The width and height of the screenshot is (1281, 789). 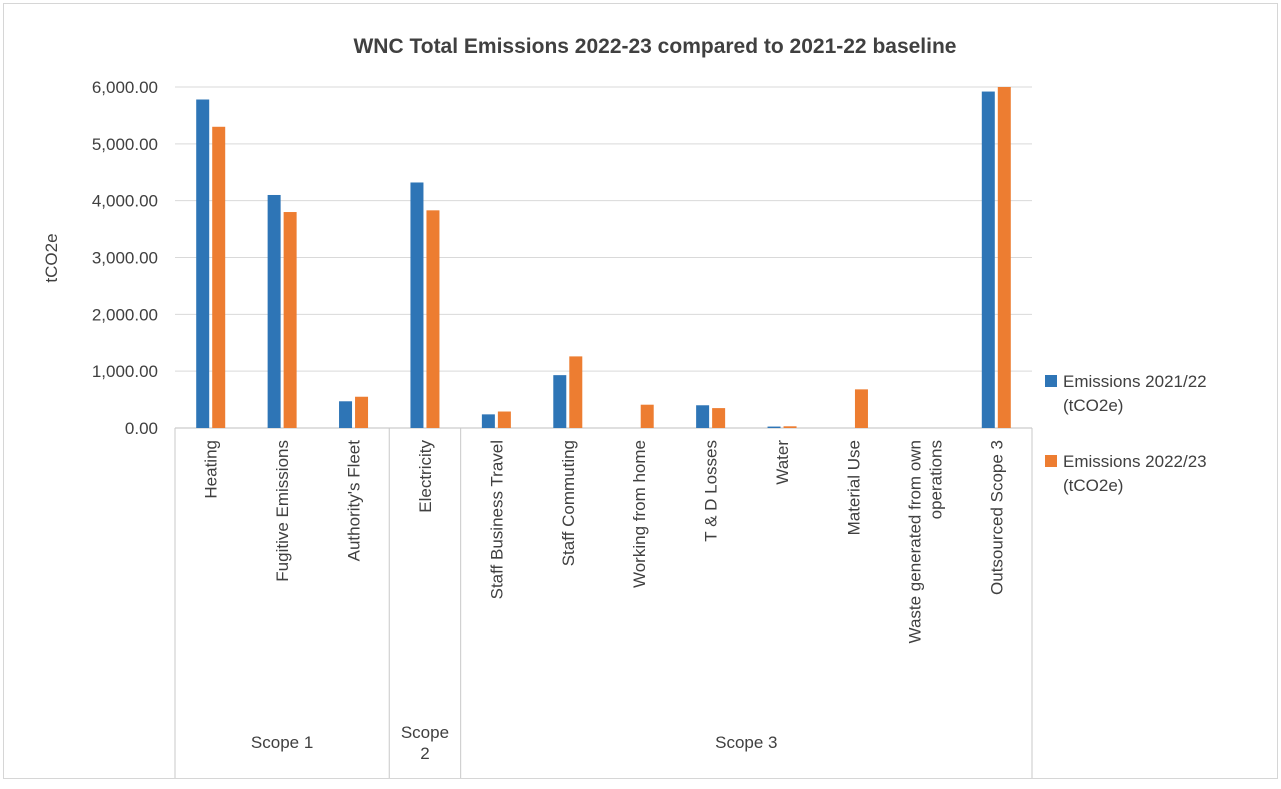 I want to click on legend-entry-line: Emissions 2022/23, so click(x=1135, y=461).